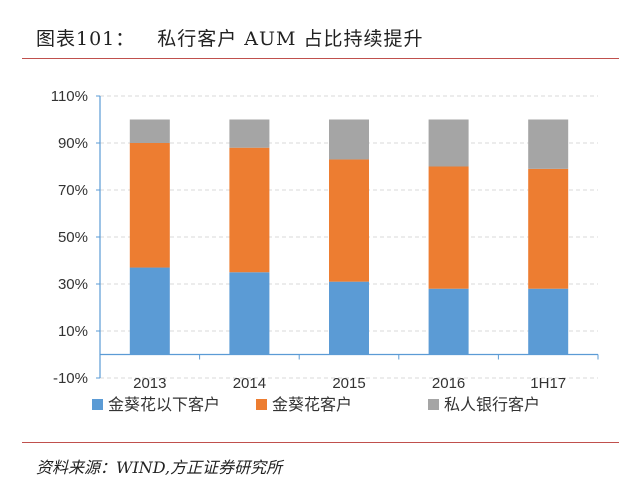 The height and width of the screenshot is (492, 633). I want to click on x-tick-label: 2013, so click(149, 383).